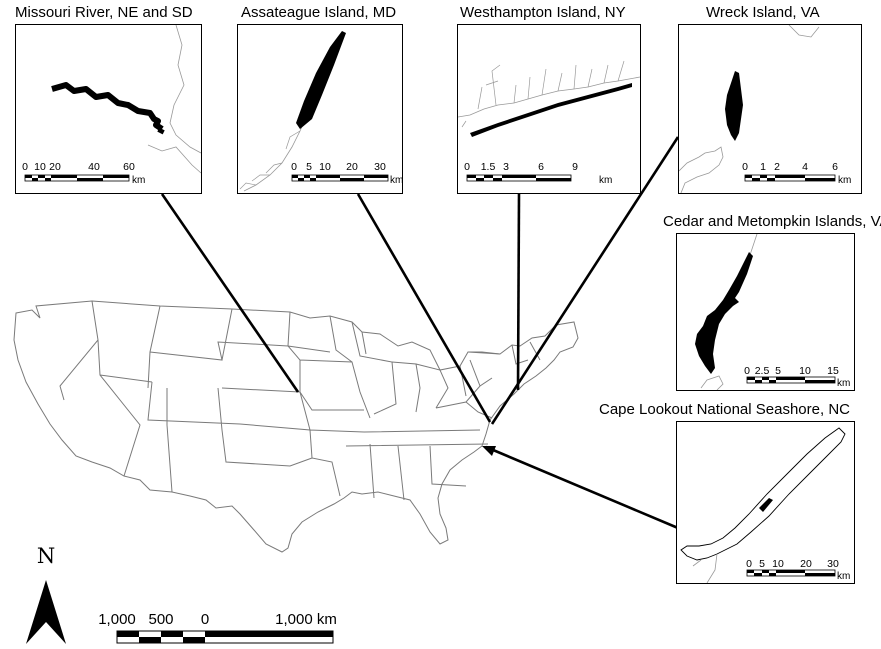 This screenshot has height=649, width=881. Describe the element at coordinates (777, 167) in the screenshot. I see `scale-tick: 2` at that location.